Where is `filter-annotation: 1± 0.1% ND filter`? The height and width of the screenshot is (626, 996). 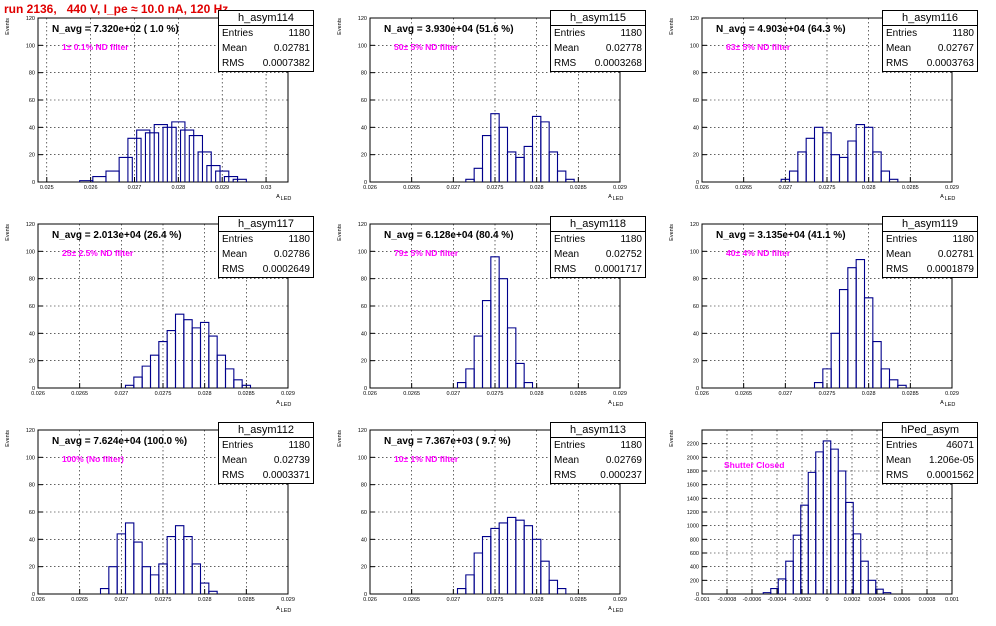 filter-annotation: 1± 0.1% ND filter is located at coordinates (95, 47).